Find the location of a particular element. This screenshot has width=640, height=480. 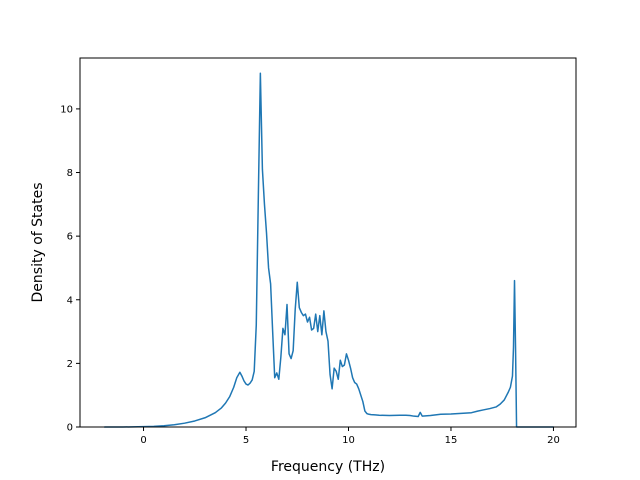

y-tick-label: 2 is located at coordinates (70, 364).